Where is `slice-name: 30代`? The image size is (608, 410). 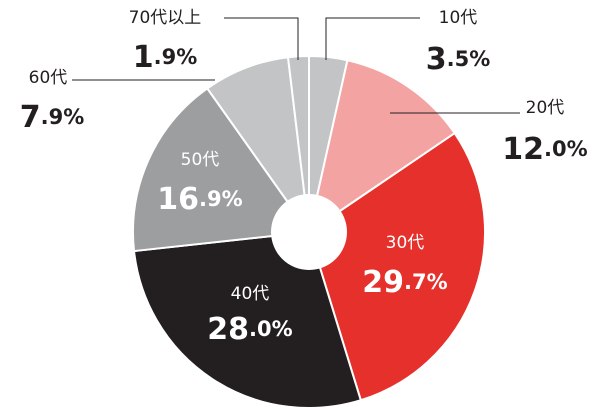 slice-name: 30代 is located at coordinates (405, 243).